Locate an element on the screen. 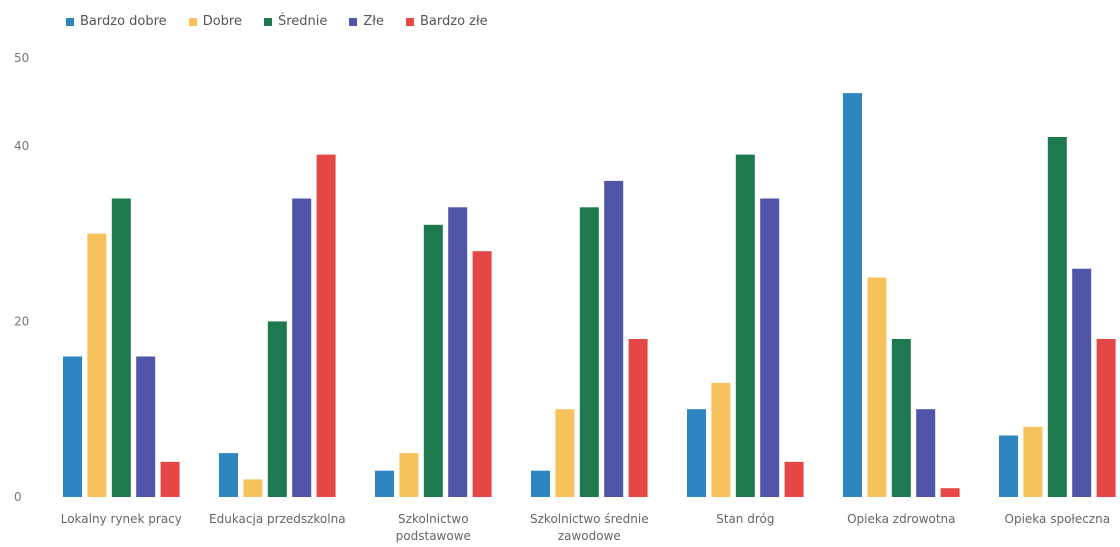 This screenshot has width=1120, height=547. legend: Bardzo dobre Dobre Średnie Złe Bardzo złe is located at coordinates (277, 21).